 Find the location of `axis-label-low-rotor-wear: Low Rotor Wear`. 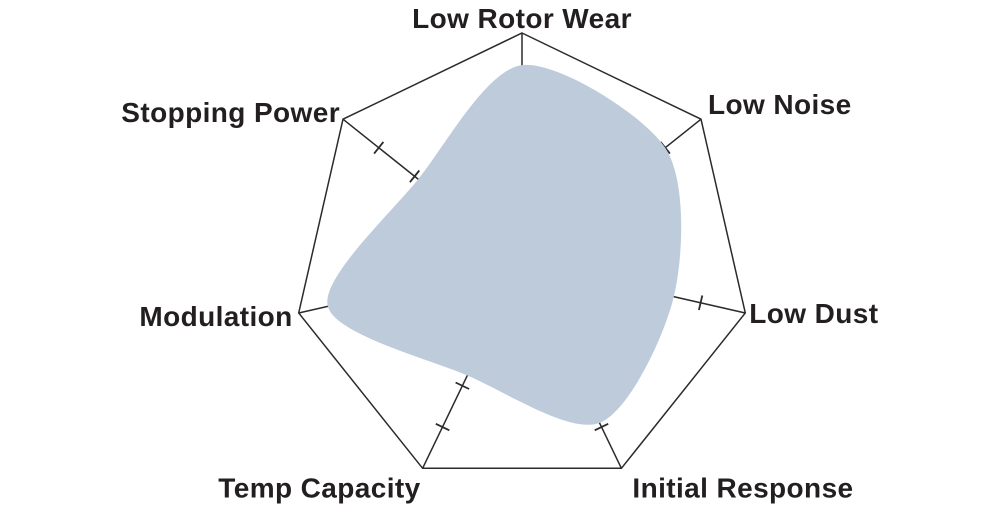

axis-label-low-rotor-wear: Low Rotor Wear is located at coordinates (522, 18).